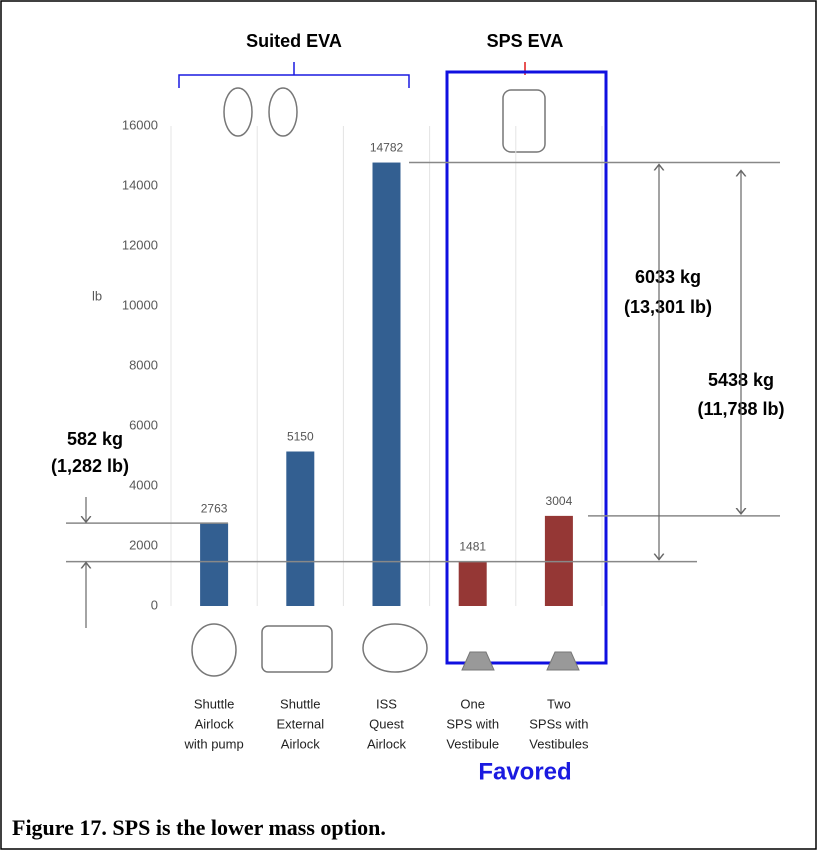 The width and height of the screenshot is (817, 850). Describe the element at coordinates (558, 723) in the screenshot. I see `x-tick-label: SPSs with` at that location.